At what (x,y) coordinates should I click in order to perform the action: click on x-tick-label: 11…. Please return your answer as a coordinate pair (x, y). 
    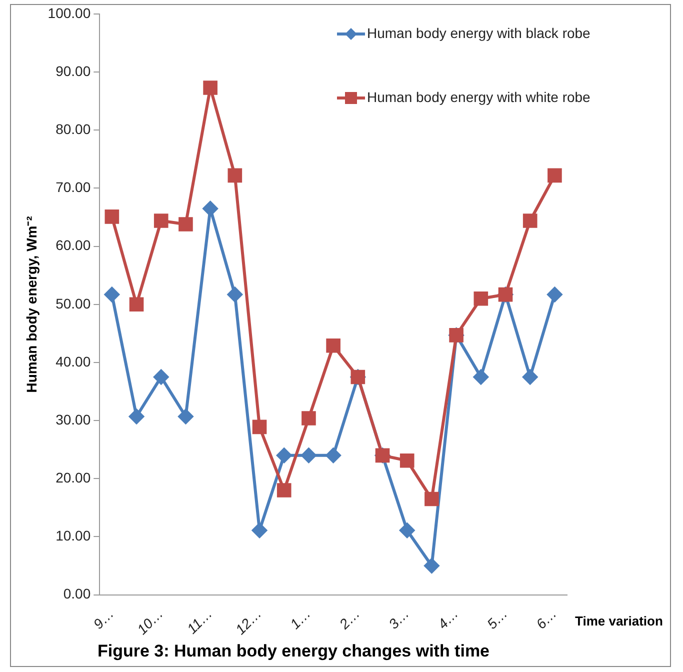
    Looking at the image, I should click on (200, 621).